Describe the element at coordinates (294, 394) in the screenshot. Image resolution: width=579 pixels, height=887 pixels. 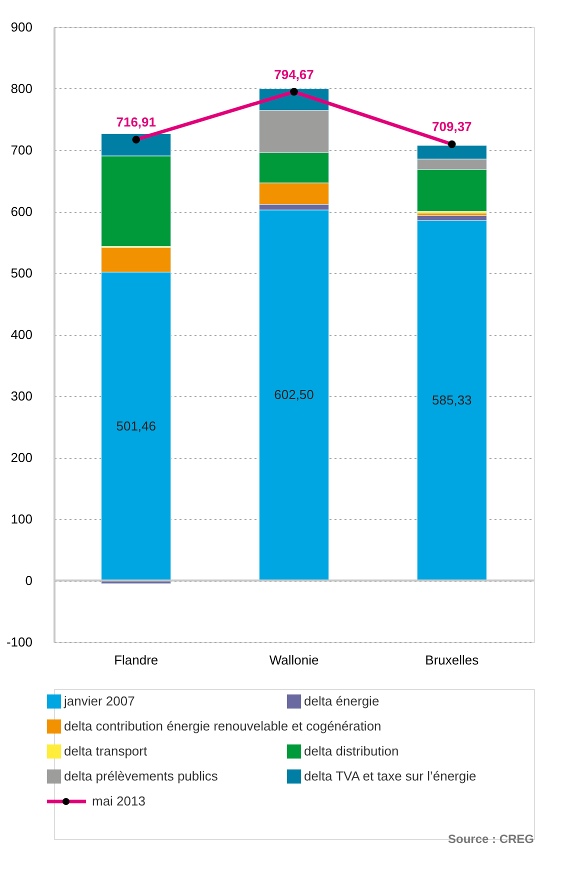
I see `data-label: 602,50` at that location.